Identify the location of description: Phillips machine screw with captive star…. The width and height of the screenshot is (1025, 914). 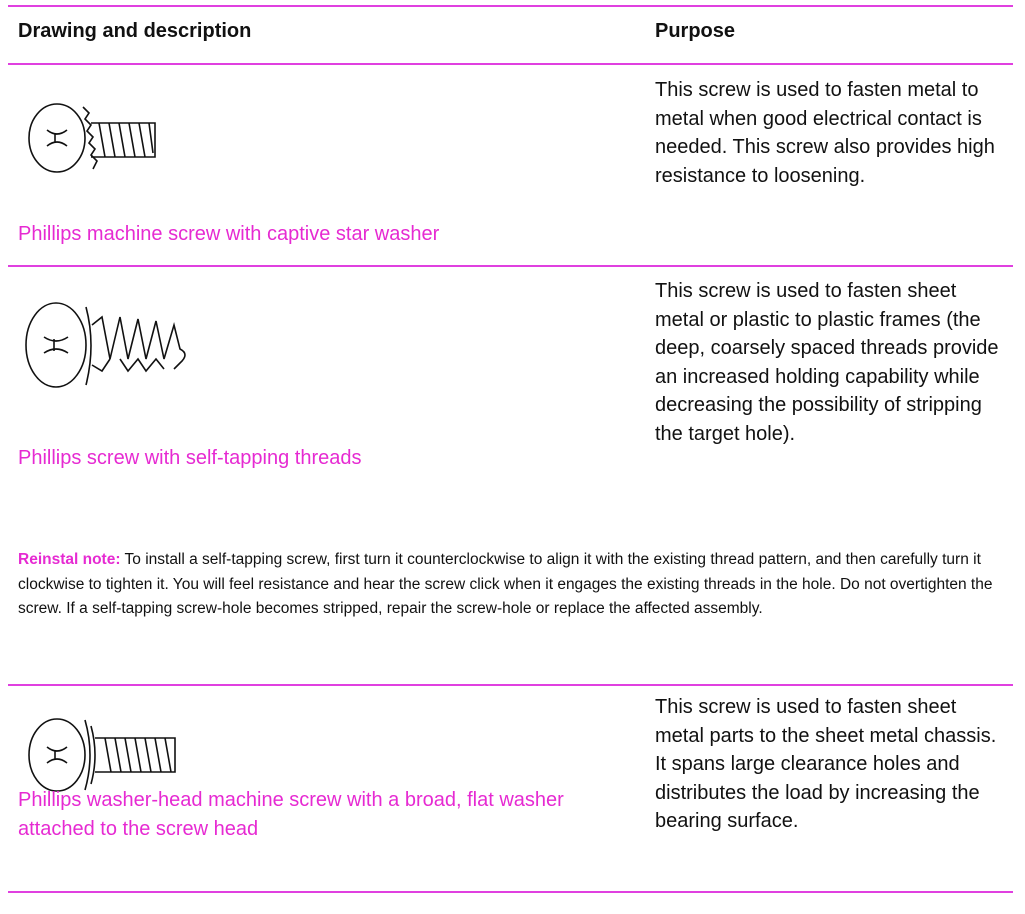
(229, 234).